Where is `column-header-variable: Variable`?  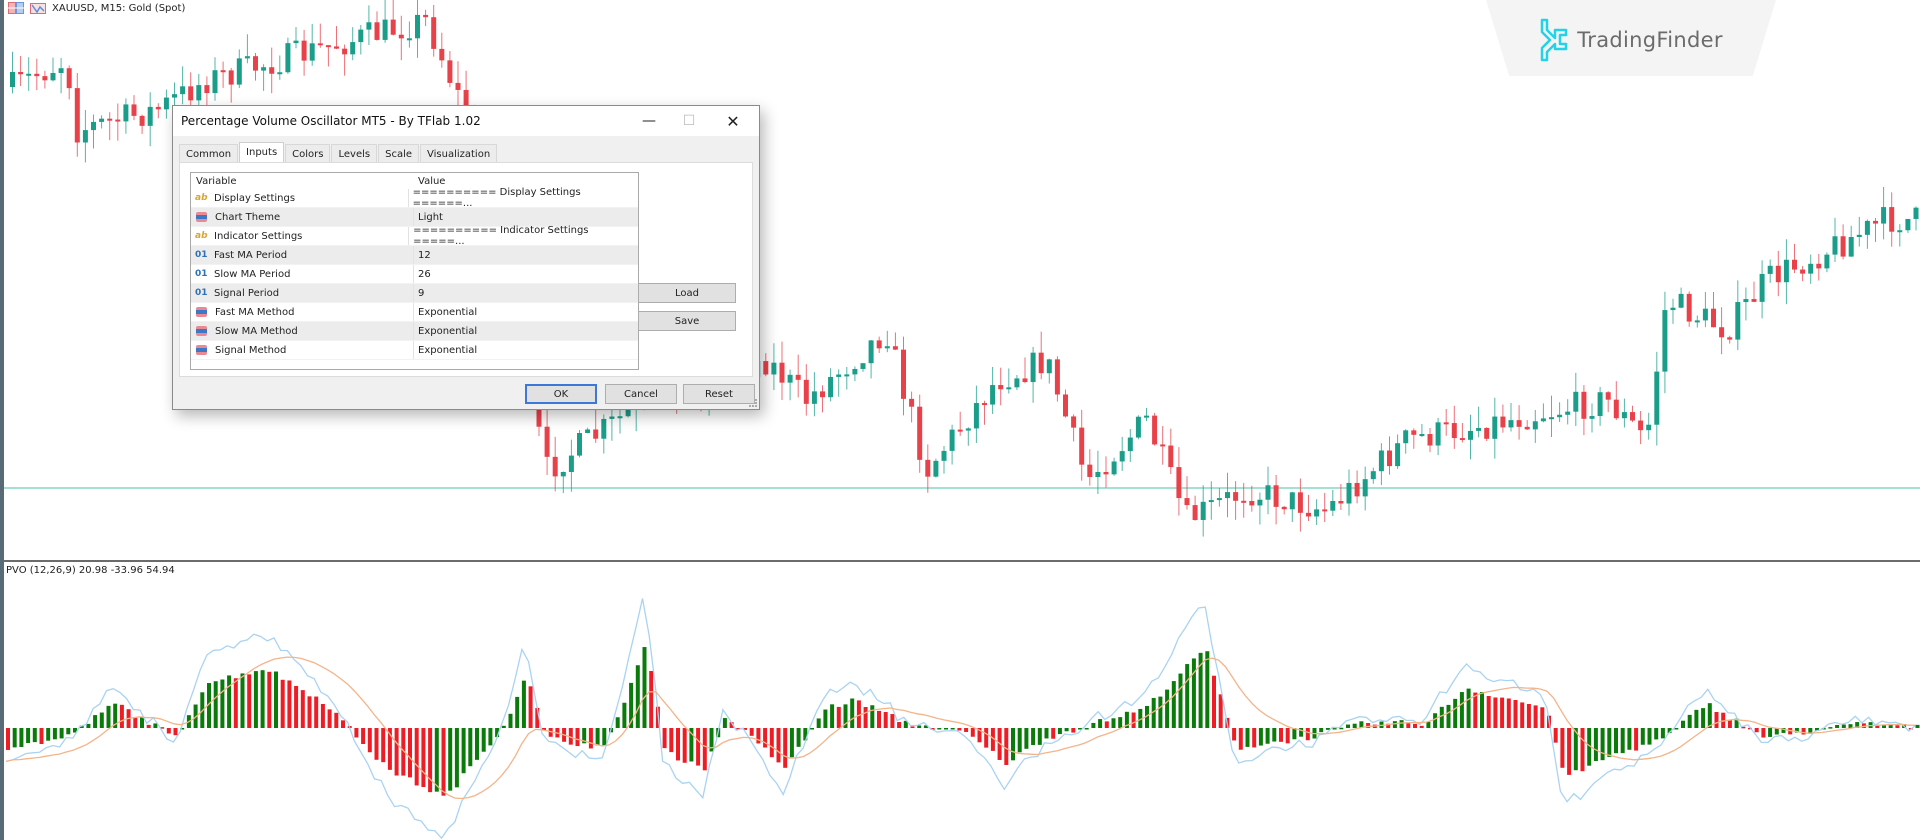
column-header-variable: Variable is located at coordinates (216, 181).